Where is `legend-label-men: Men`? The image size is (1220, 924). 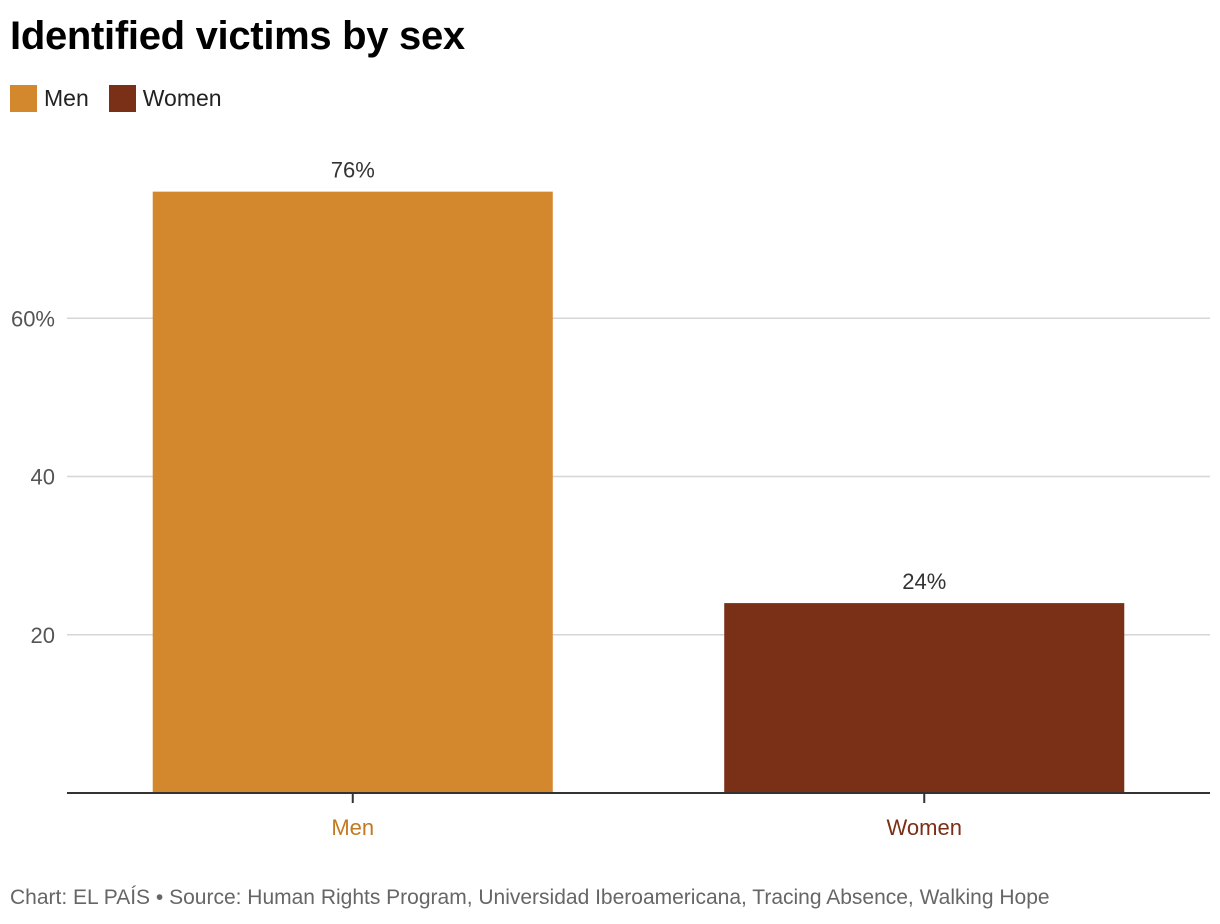
legend-label-men: Men is located at coordinates (66, 97).